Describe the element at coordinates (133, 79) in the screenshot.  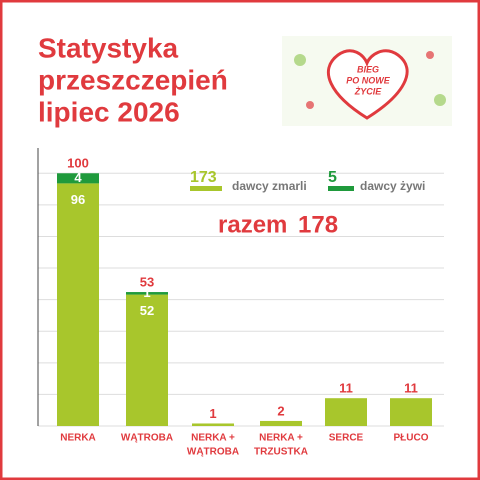
I see `title: przeszczepień` at that location.